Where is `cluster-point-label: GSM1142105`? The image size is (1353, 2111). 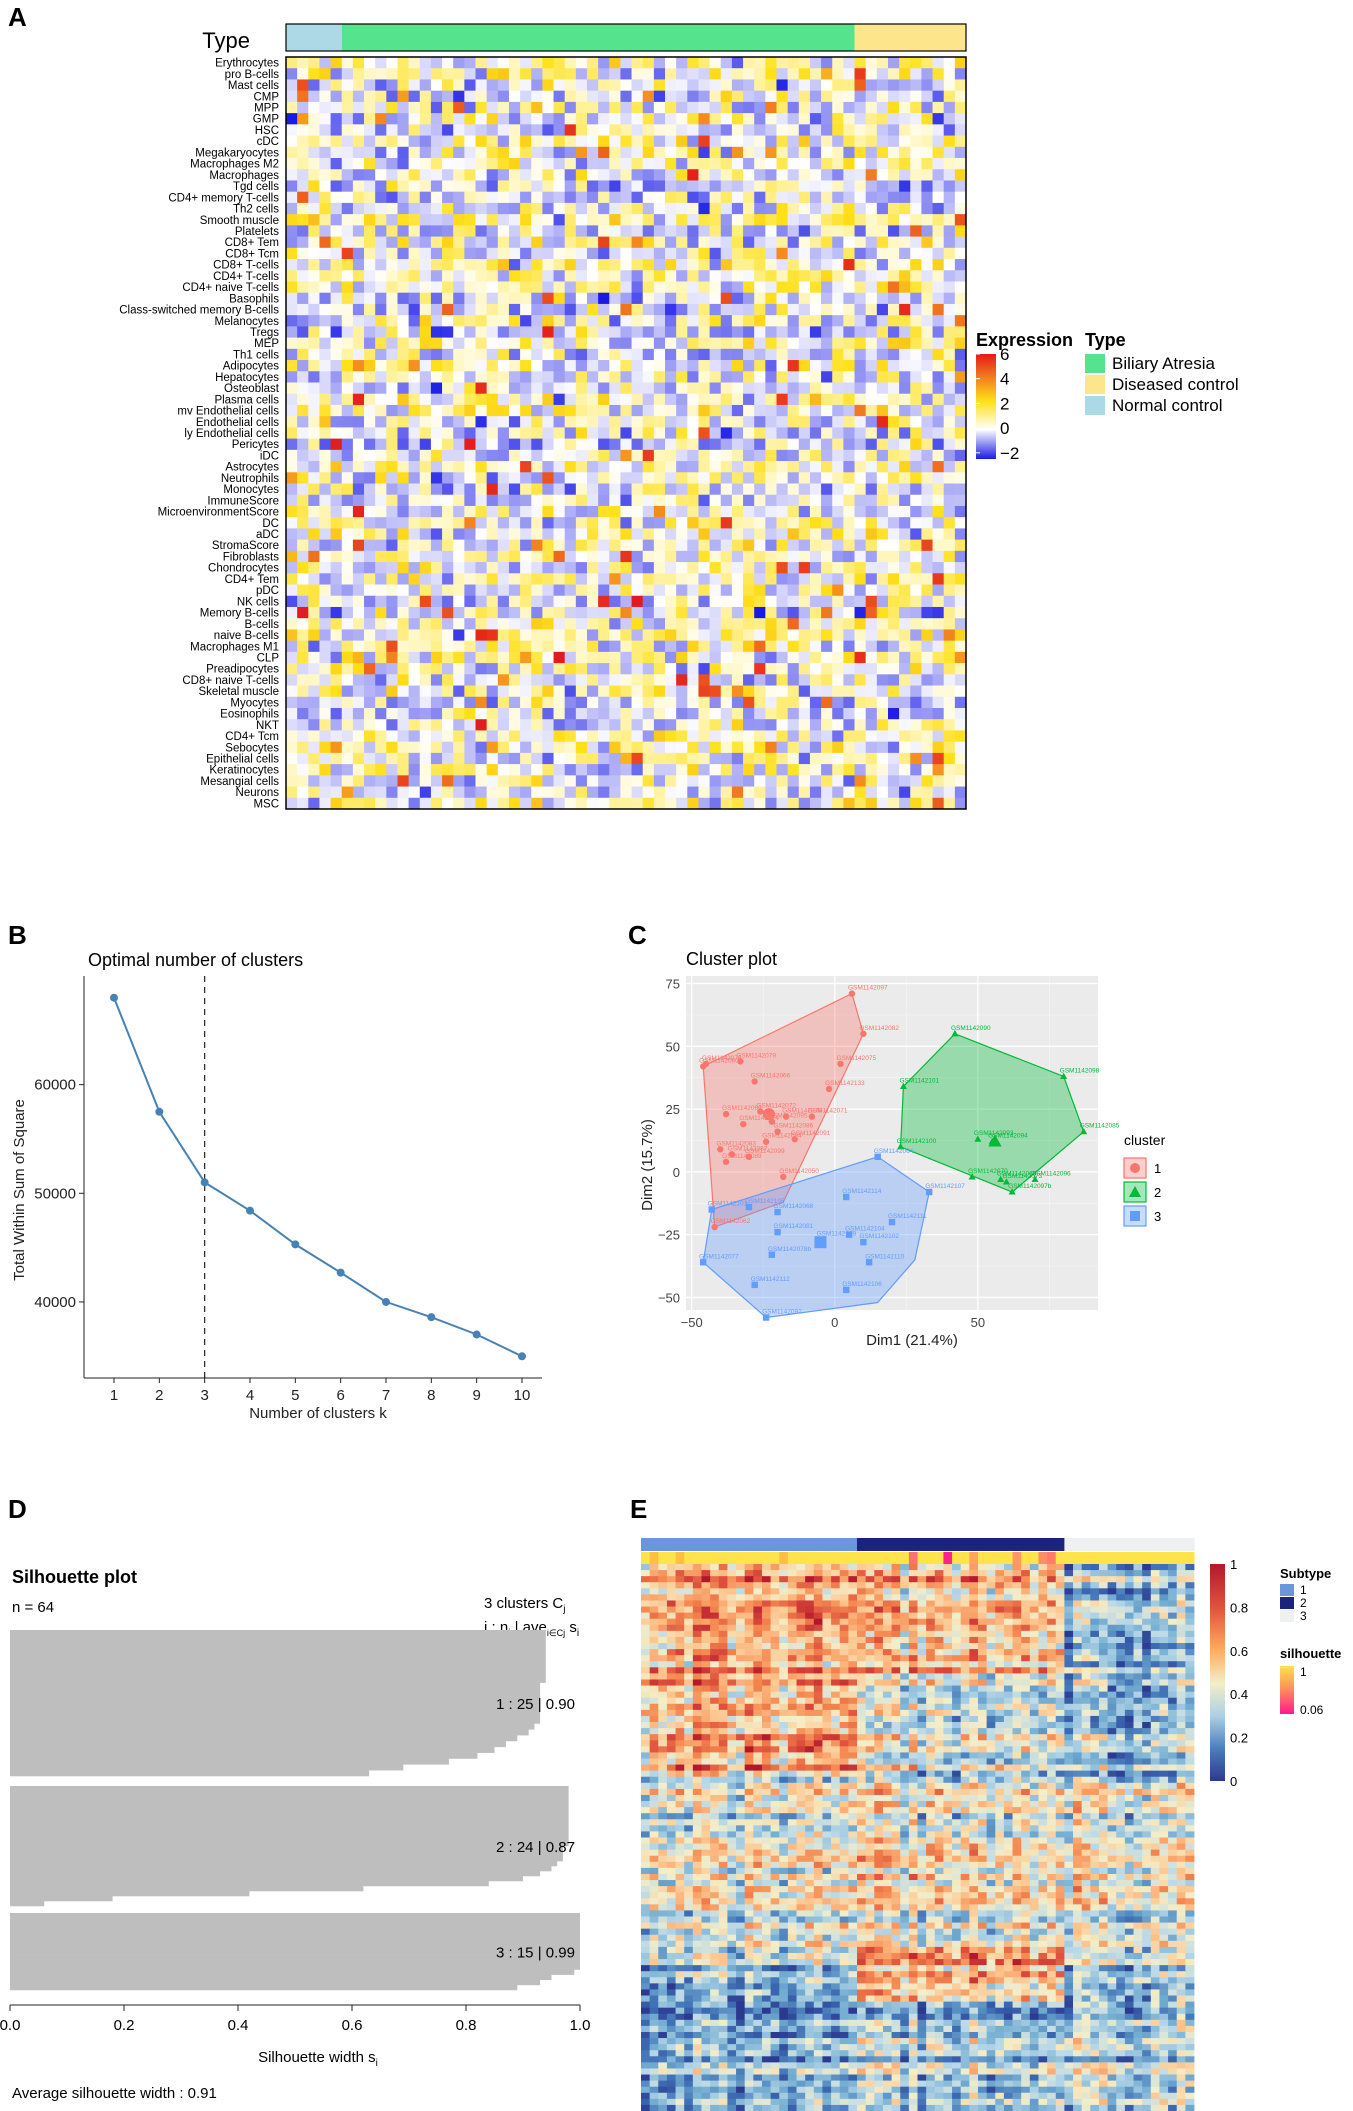
cluster-point-label: GSM1142105 is located at coordinates (765, 1201).